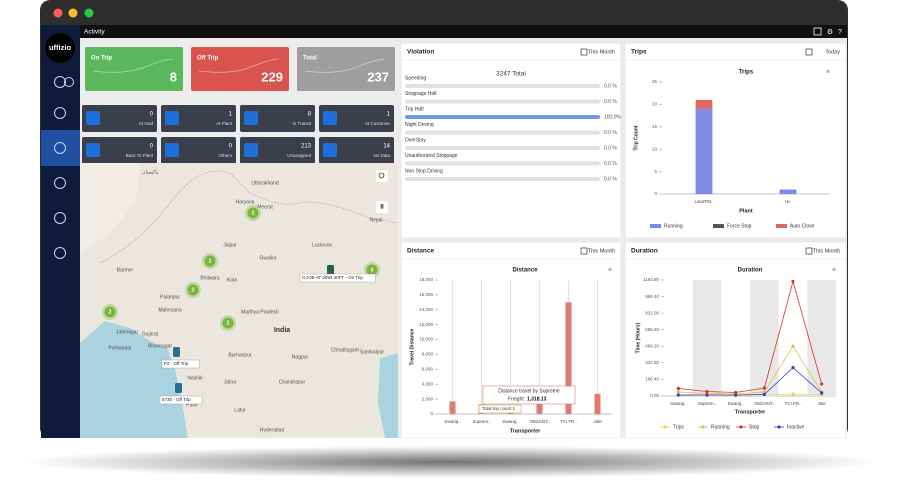 This screenshot has height=492, width=902. I want to click on y-tick-label: 8,000, so click(428, 354).